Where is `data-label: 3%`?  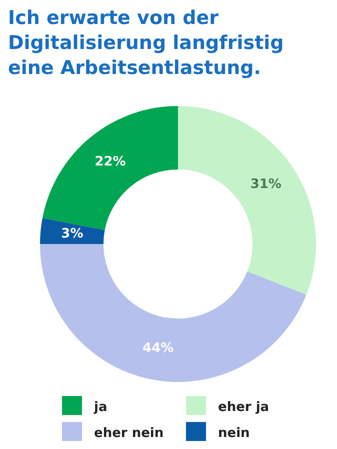 data-label: 3% is located at coordinates (72, 234).